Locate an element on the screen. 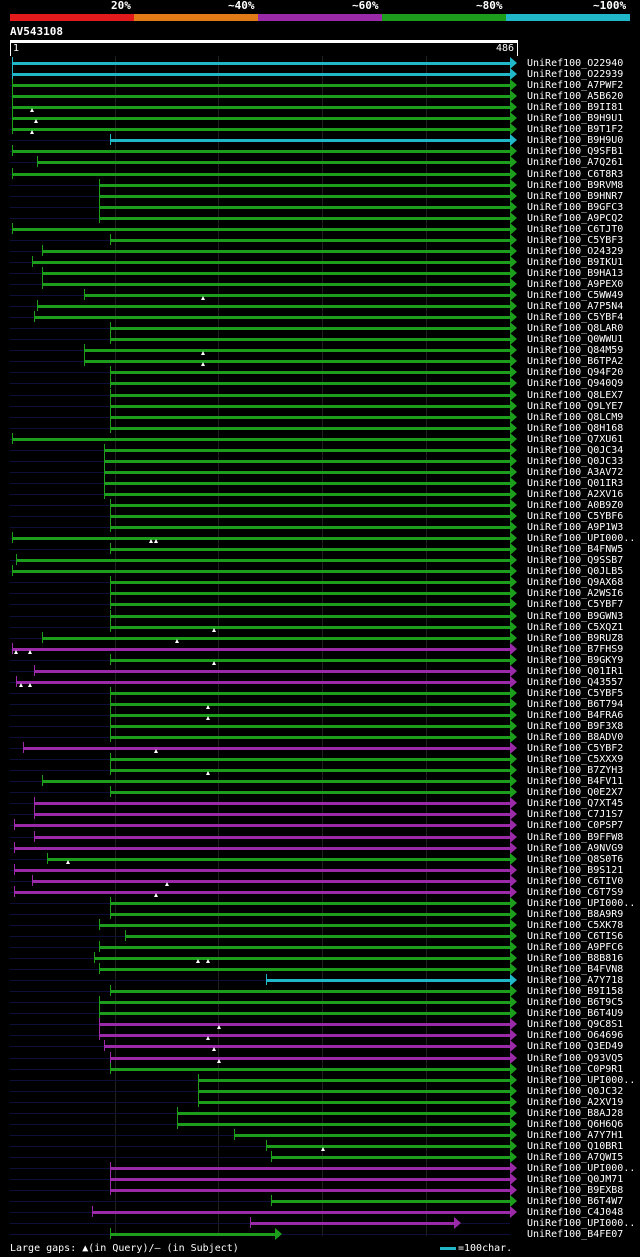  hit-row: UniRef100_B4FRA6 is located at coordinates (320, 714).